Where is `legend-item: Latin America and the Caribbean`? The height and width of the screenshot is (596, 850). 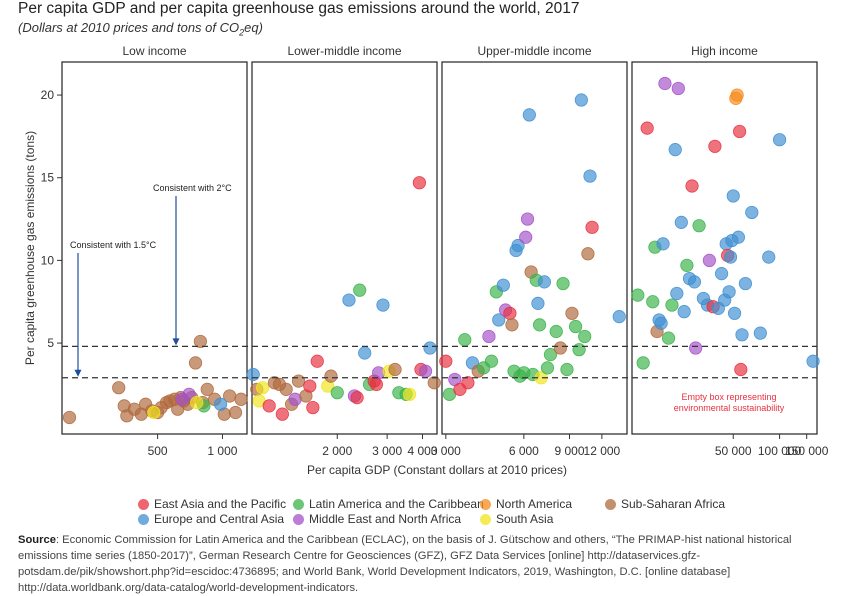 legend-item: Latin America and the Caribbean is located at coordinates (388, 504).